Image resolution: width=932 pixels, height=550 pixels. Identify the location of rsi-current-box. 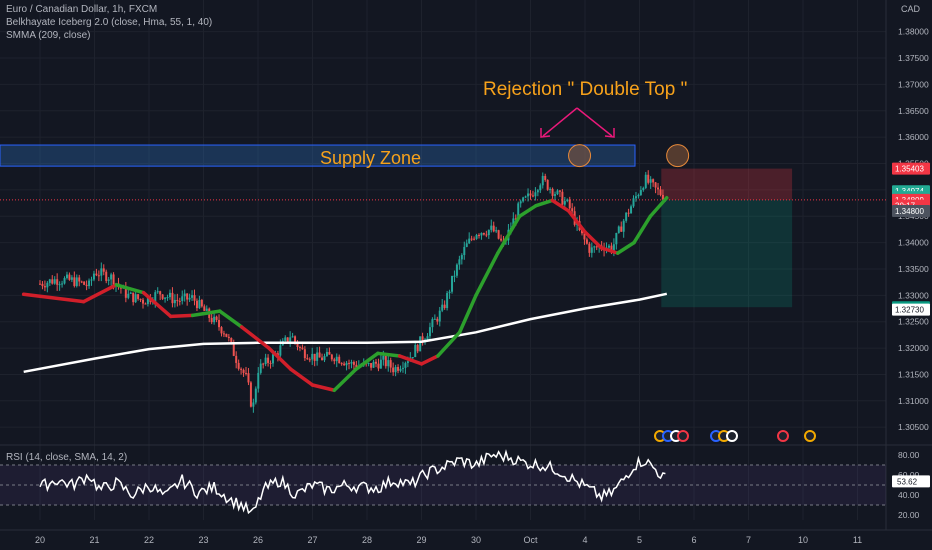
(911, 481).